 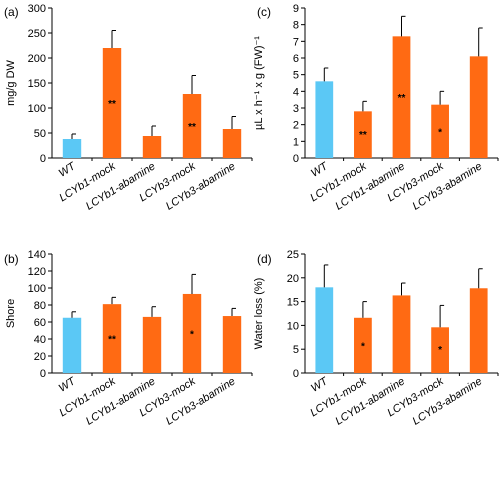 What do you see at coordinates (11, 313) in the screenshot?
I see `y-axis-title: Shore` at bounding box center [11, 313].